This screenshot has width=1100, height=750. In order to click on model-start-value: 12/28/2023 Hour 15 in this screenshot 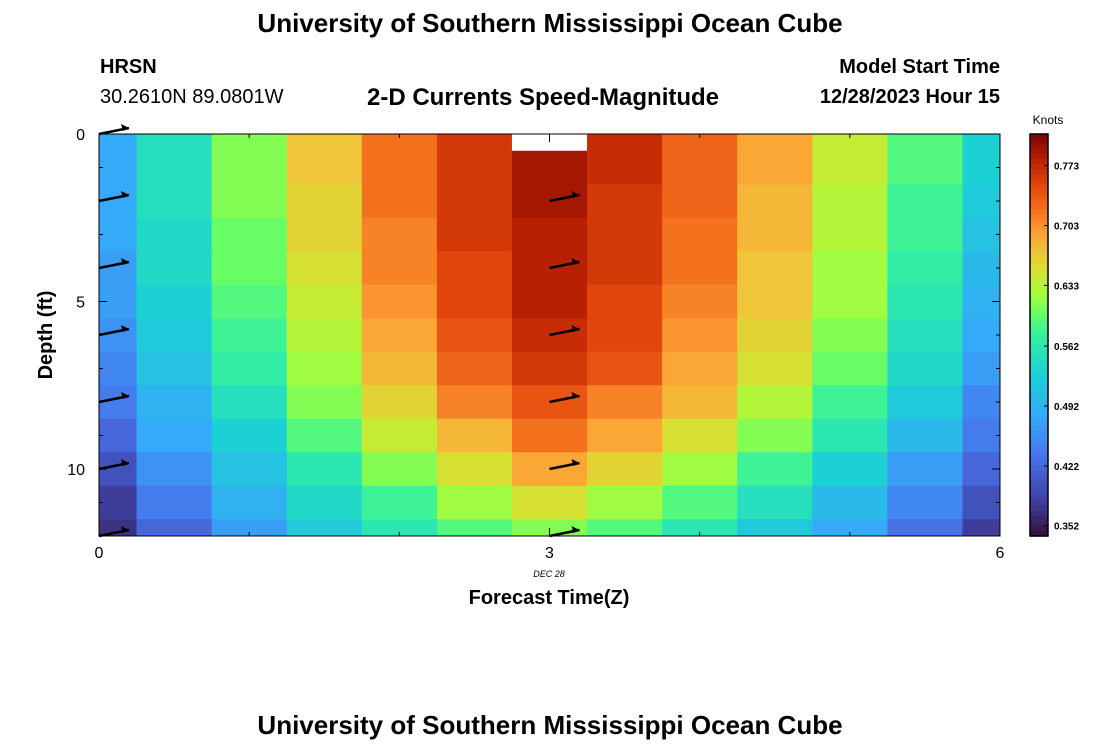, I will do `click(909, 97)`.